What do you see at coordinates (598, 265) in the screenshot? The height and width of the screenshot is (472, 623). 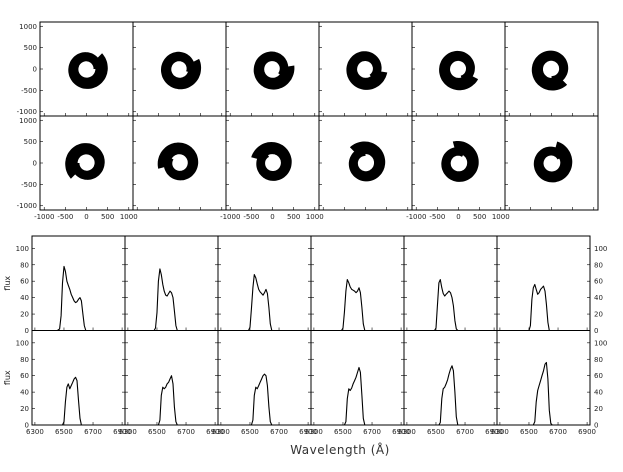 I see `y-tick-label-right: 80` at bounding box center [598, 265].